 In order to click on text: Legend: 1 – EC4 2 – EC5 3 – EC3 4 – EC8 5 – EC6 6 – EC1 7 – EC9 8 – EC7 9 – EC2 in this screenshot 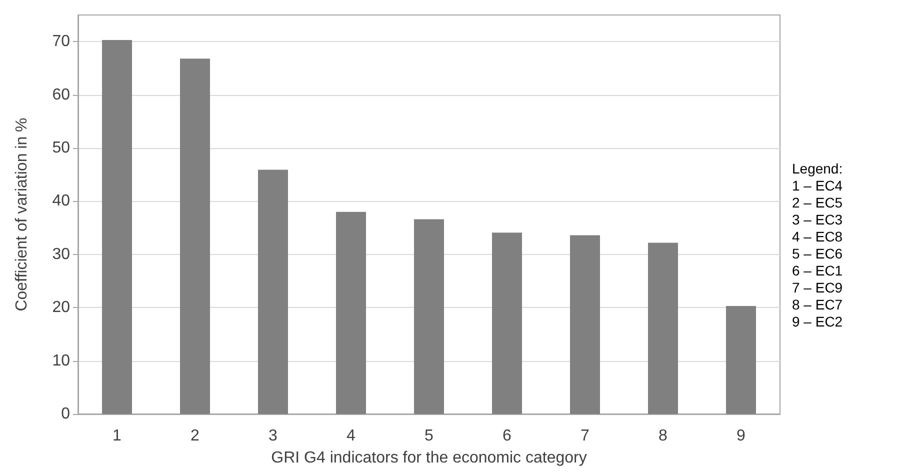, I will do `click(817, 245)`.